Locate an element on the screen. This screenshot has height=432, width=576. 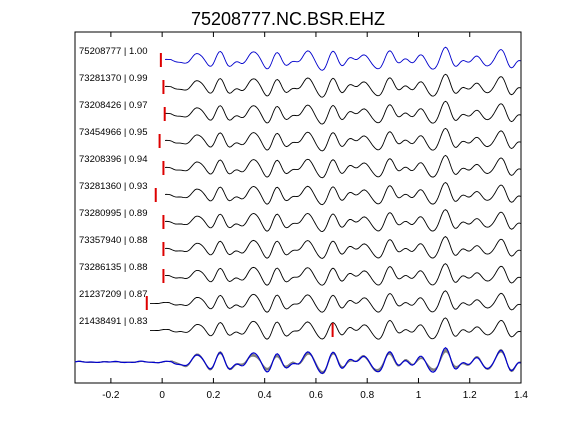
trace-row: 75208777 | 1.00 is located at coordinates (299, 57).